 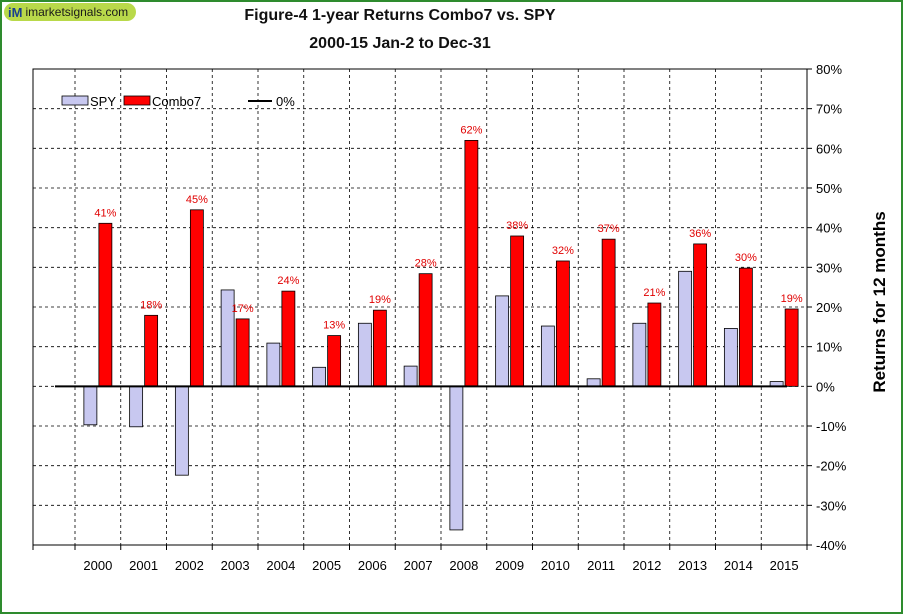 I want to click on x-tick-label: 2010, so click(x=555, y=565).